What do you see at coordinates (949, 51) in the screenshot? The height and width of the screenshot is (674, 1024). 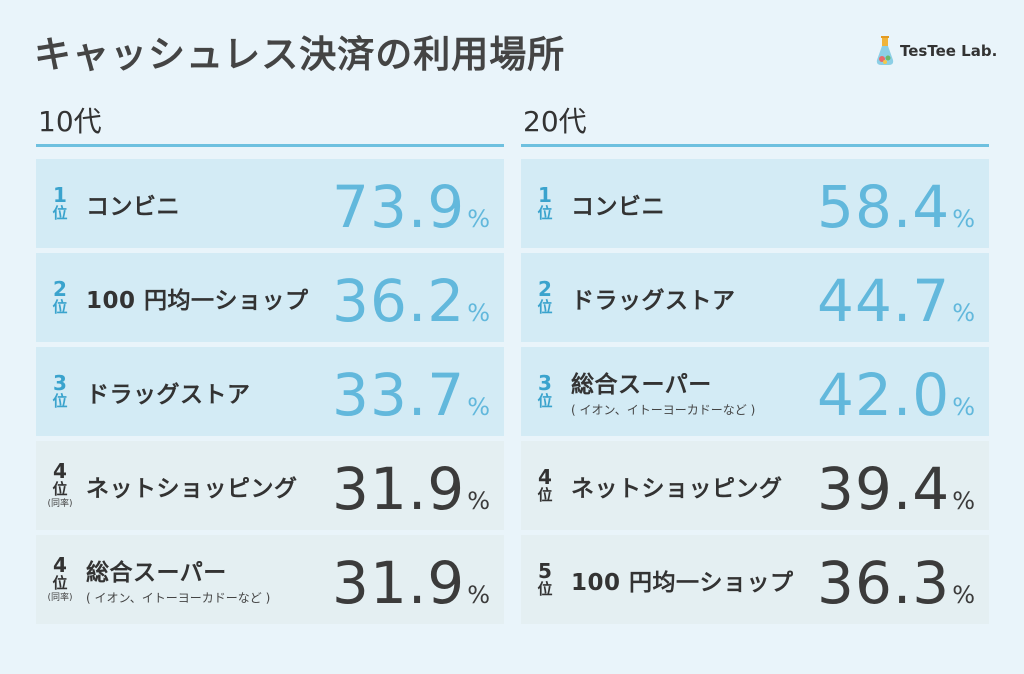 I see `logo-text: TesTee Lab.` at bounding box center [949, 51].